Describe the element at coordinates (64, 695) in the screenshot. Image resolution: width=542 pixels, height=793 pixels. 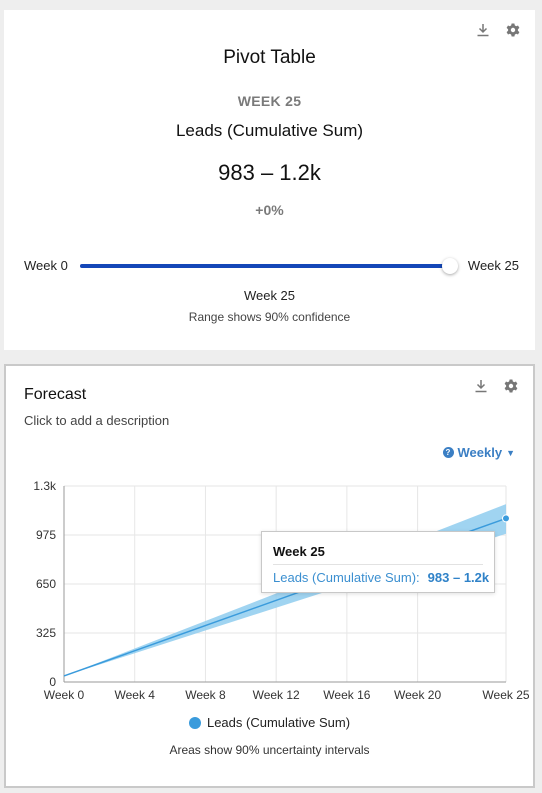
I see `x-tick-label: Week 0` at that location.